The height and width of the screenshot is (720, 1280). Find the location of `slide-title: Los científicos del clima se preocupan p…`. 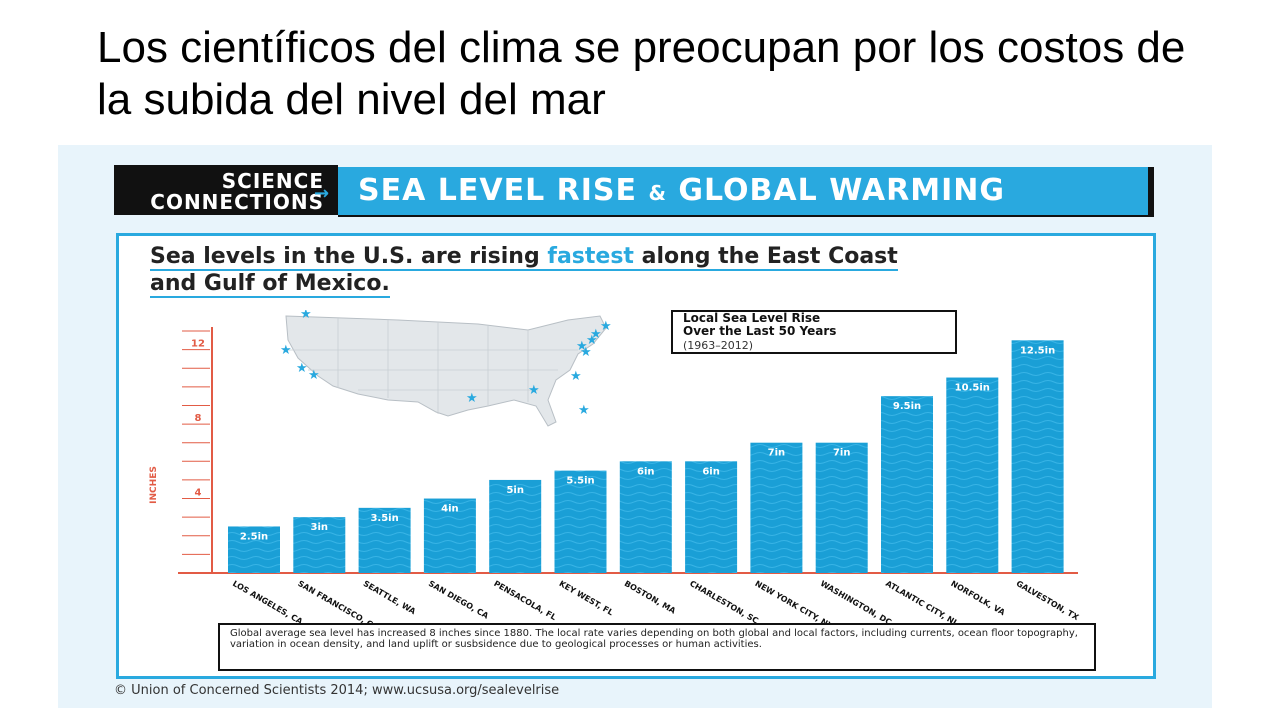

slide-title: Los científicos del clima se preocupan p… is located at coordinates (641, 73).